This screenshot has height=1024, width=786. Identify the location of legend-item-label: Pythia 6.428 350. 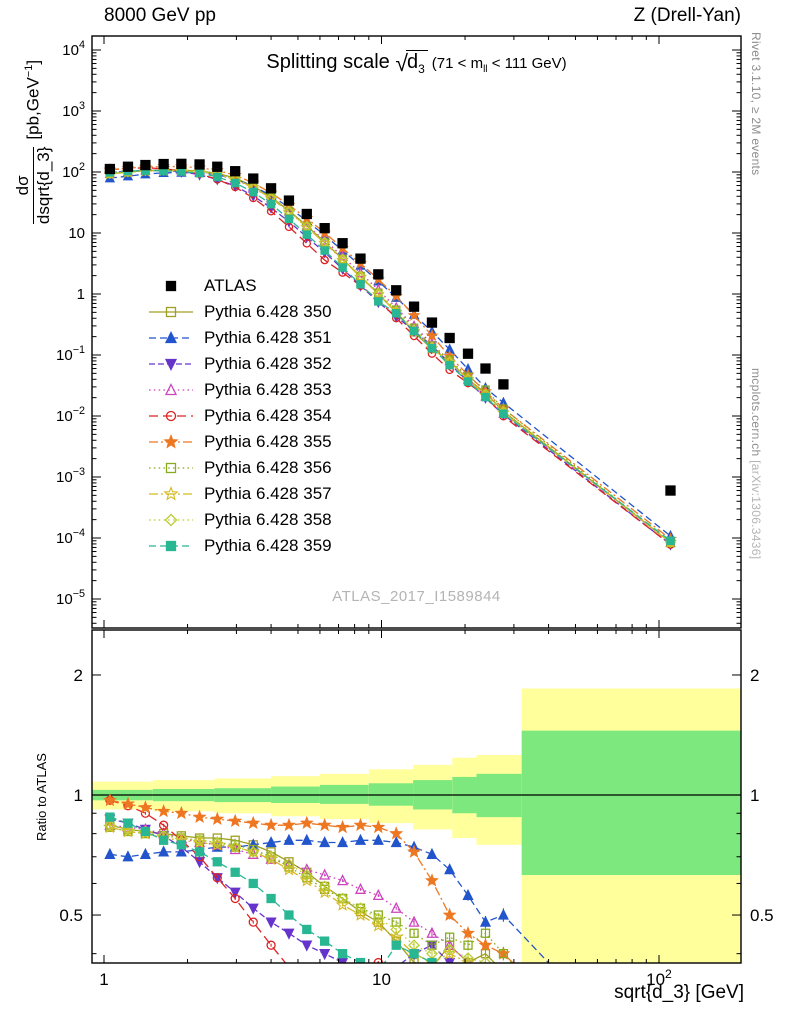
(268, 311).